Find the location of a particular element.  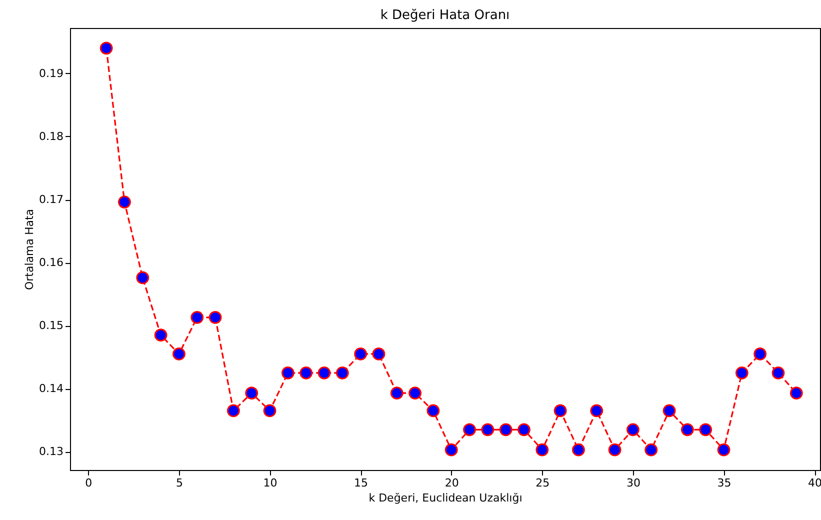

y-tick-label: 0.14 is located at coordinates (51, 389).